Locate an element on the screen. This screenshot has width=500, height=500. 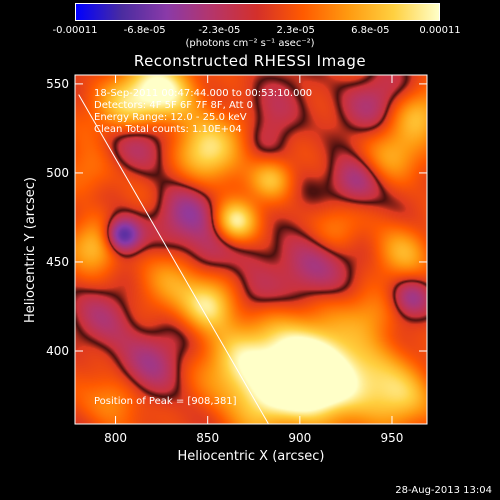
x-tick-label-950: 950 is located at coordinates (392, 438).